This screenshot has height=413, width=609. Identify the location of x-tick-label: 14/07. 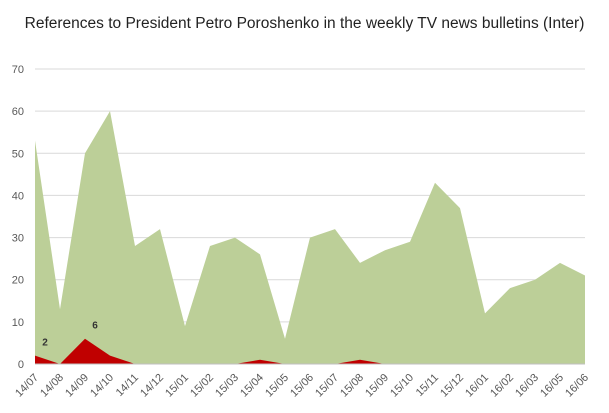
(27, 386).